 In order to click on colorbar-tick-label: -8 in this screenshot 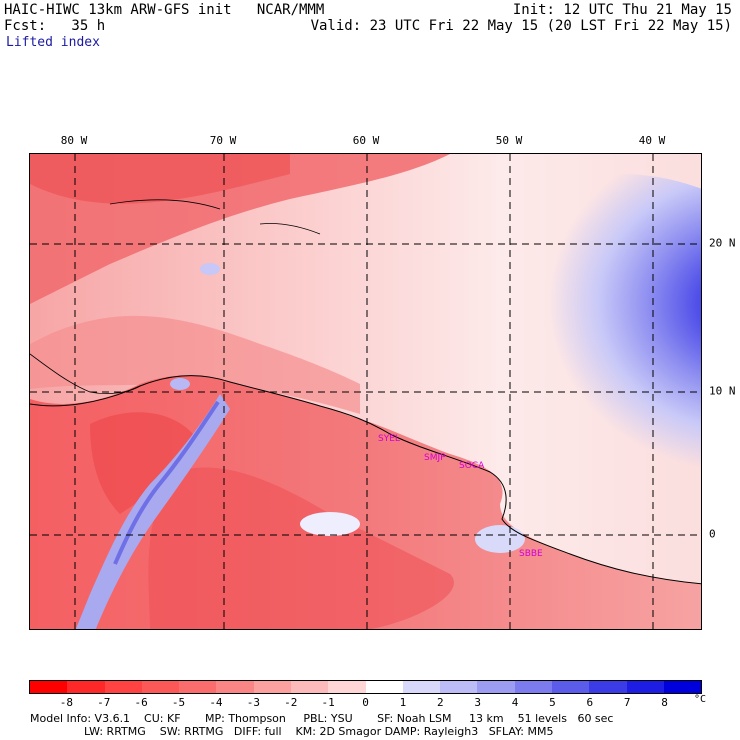, I will do `click(66, 702)`.